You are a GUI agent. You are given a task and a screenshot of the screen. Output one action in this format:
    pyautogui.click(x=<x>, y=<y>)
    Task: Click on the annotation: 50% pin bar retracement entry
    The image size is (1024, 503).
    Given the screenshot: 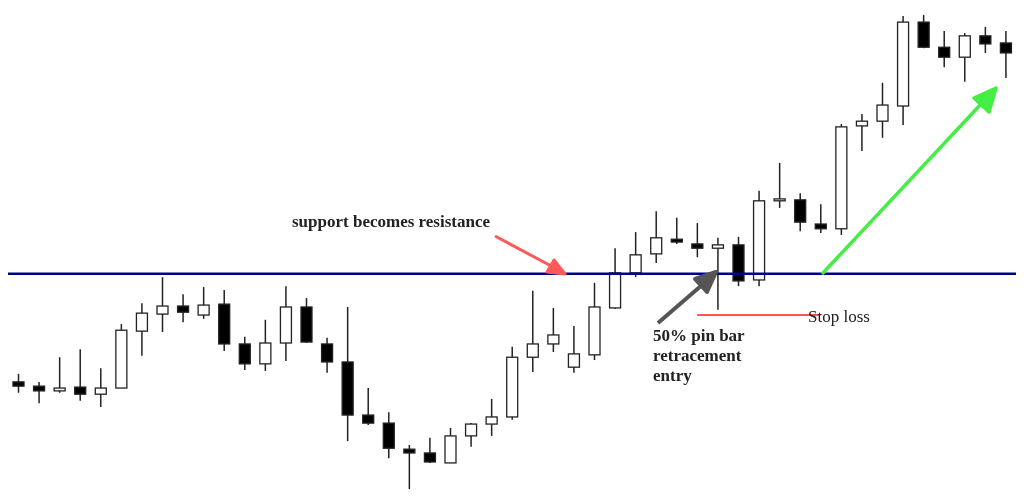 What is the action you would take?
    pyautogui.click(x=699, y=356)
    